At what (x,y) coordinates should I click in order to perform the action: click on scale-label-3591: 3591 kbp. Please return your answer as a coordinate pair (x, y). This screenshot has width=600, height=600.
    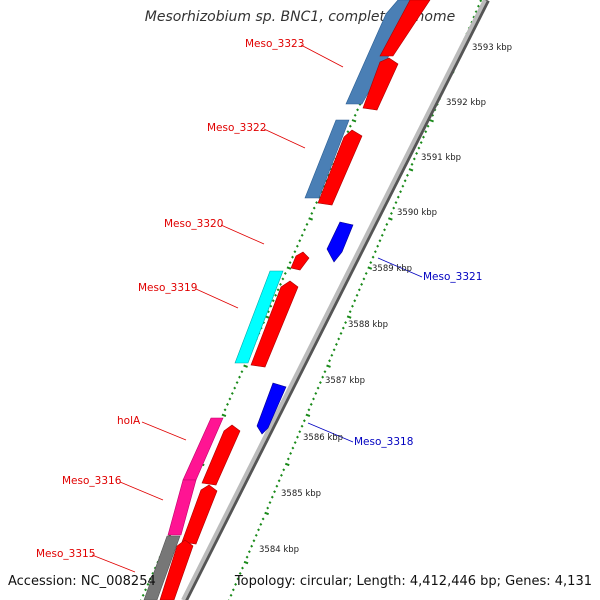
    Looking at the image, I should click on (441, 158).